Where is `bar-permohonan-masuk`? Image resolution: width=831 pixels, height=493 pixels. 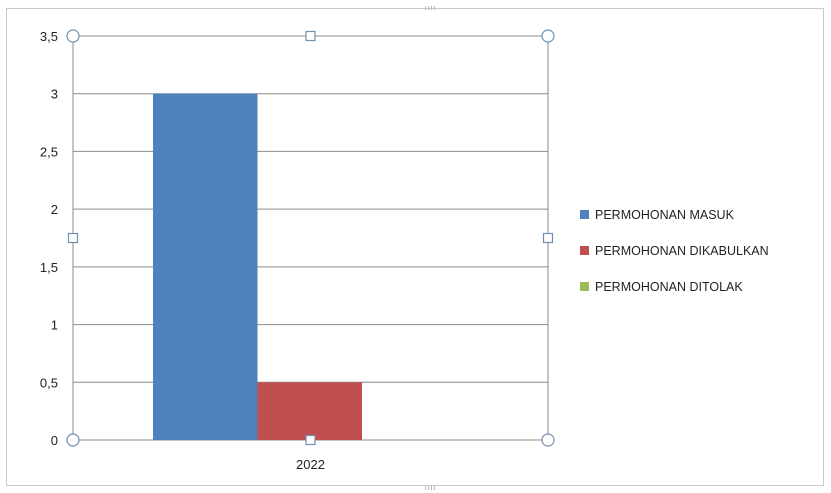 bar-permohonan-masuk is located at coordinates (205, 266).